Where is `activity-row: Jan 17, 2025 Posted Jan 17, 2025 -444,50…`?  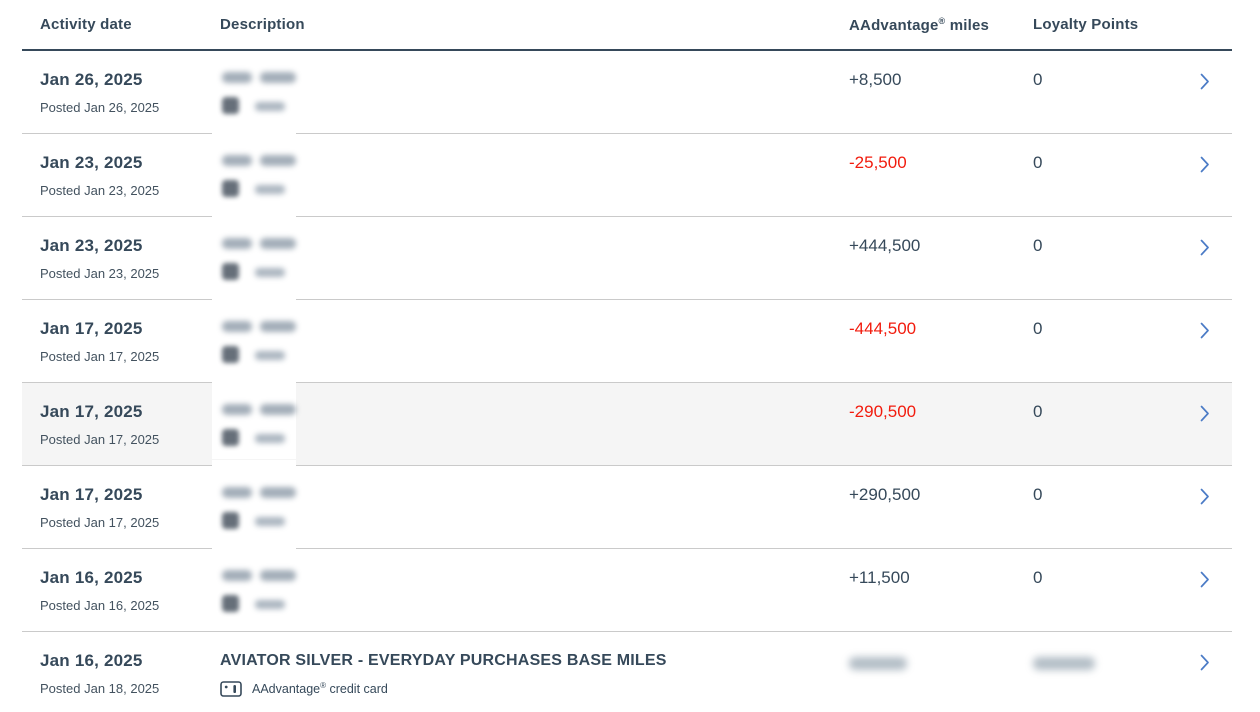 activity-row: Jan 17, 2025 Posted Jan 17, 2025 -444,50… is located at coordinates (627, 338).